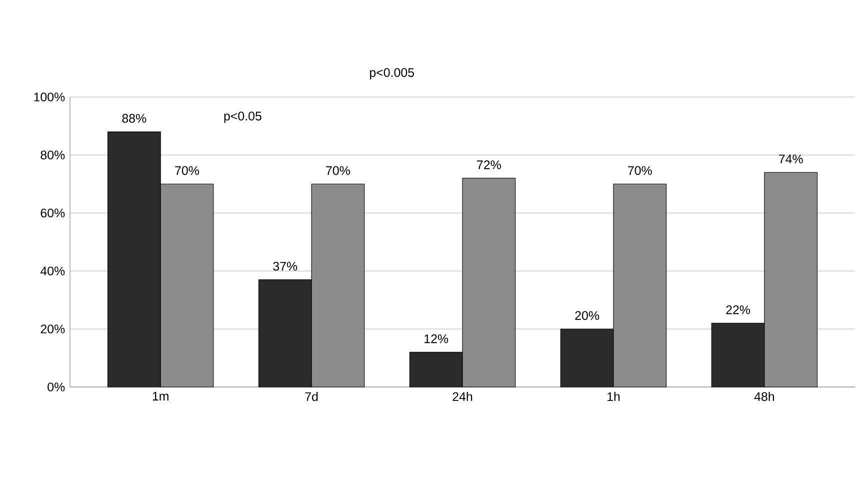  What do you see at coordinates (49, 97) in the screenshot?
I see `y-tick-label: 100%` at bounding box center [49, 97].